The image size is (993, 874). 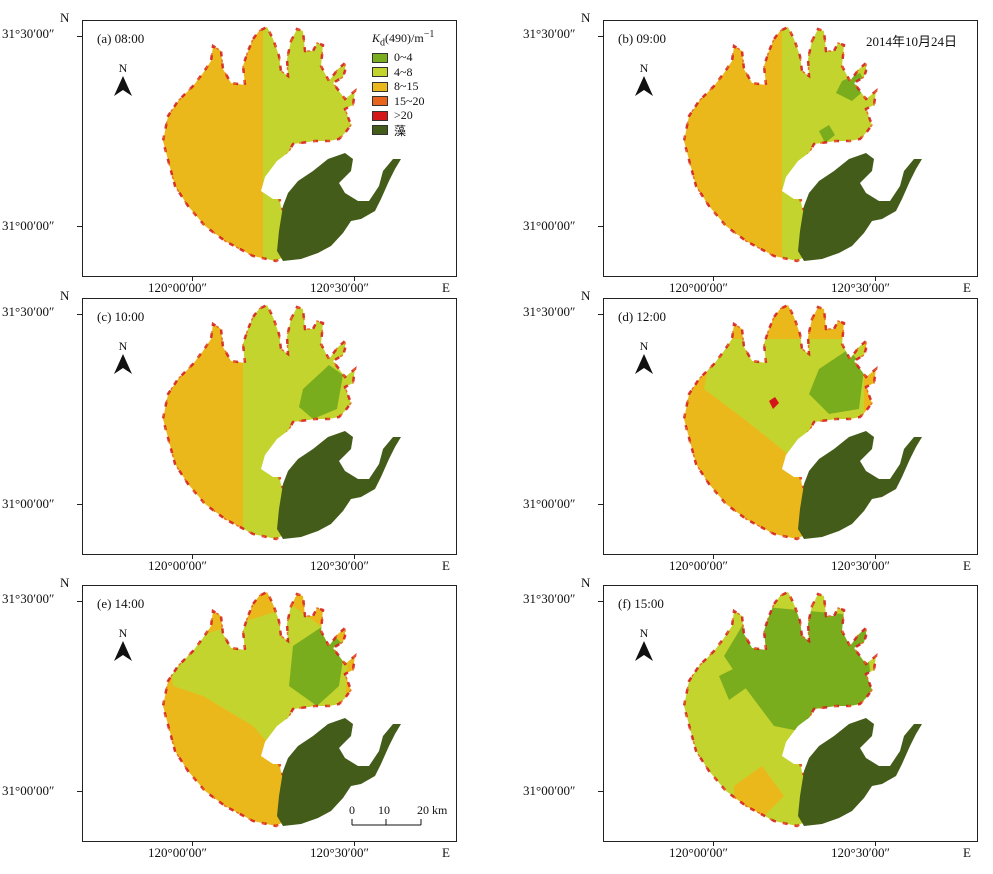 I want to click on map-panel-c: (c) 10:00 N, so click(x=269, y=426).